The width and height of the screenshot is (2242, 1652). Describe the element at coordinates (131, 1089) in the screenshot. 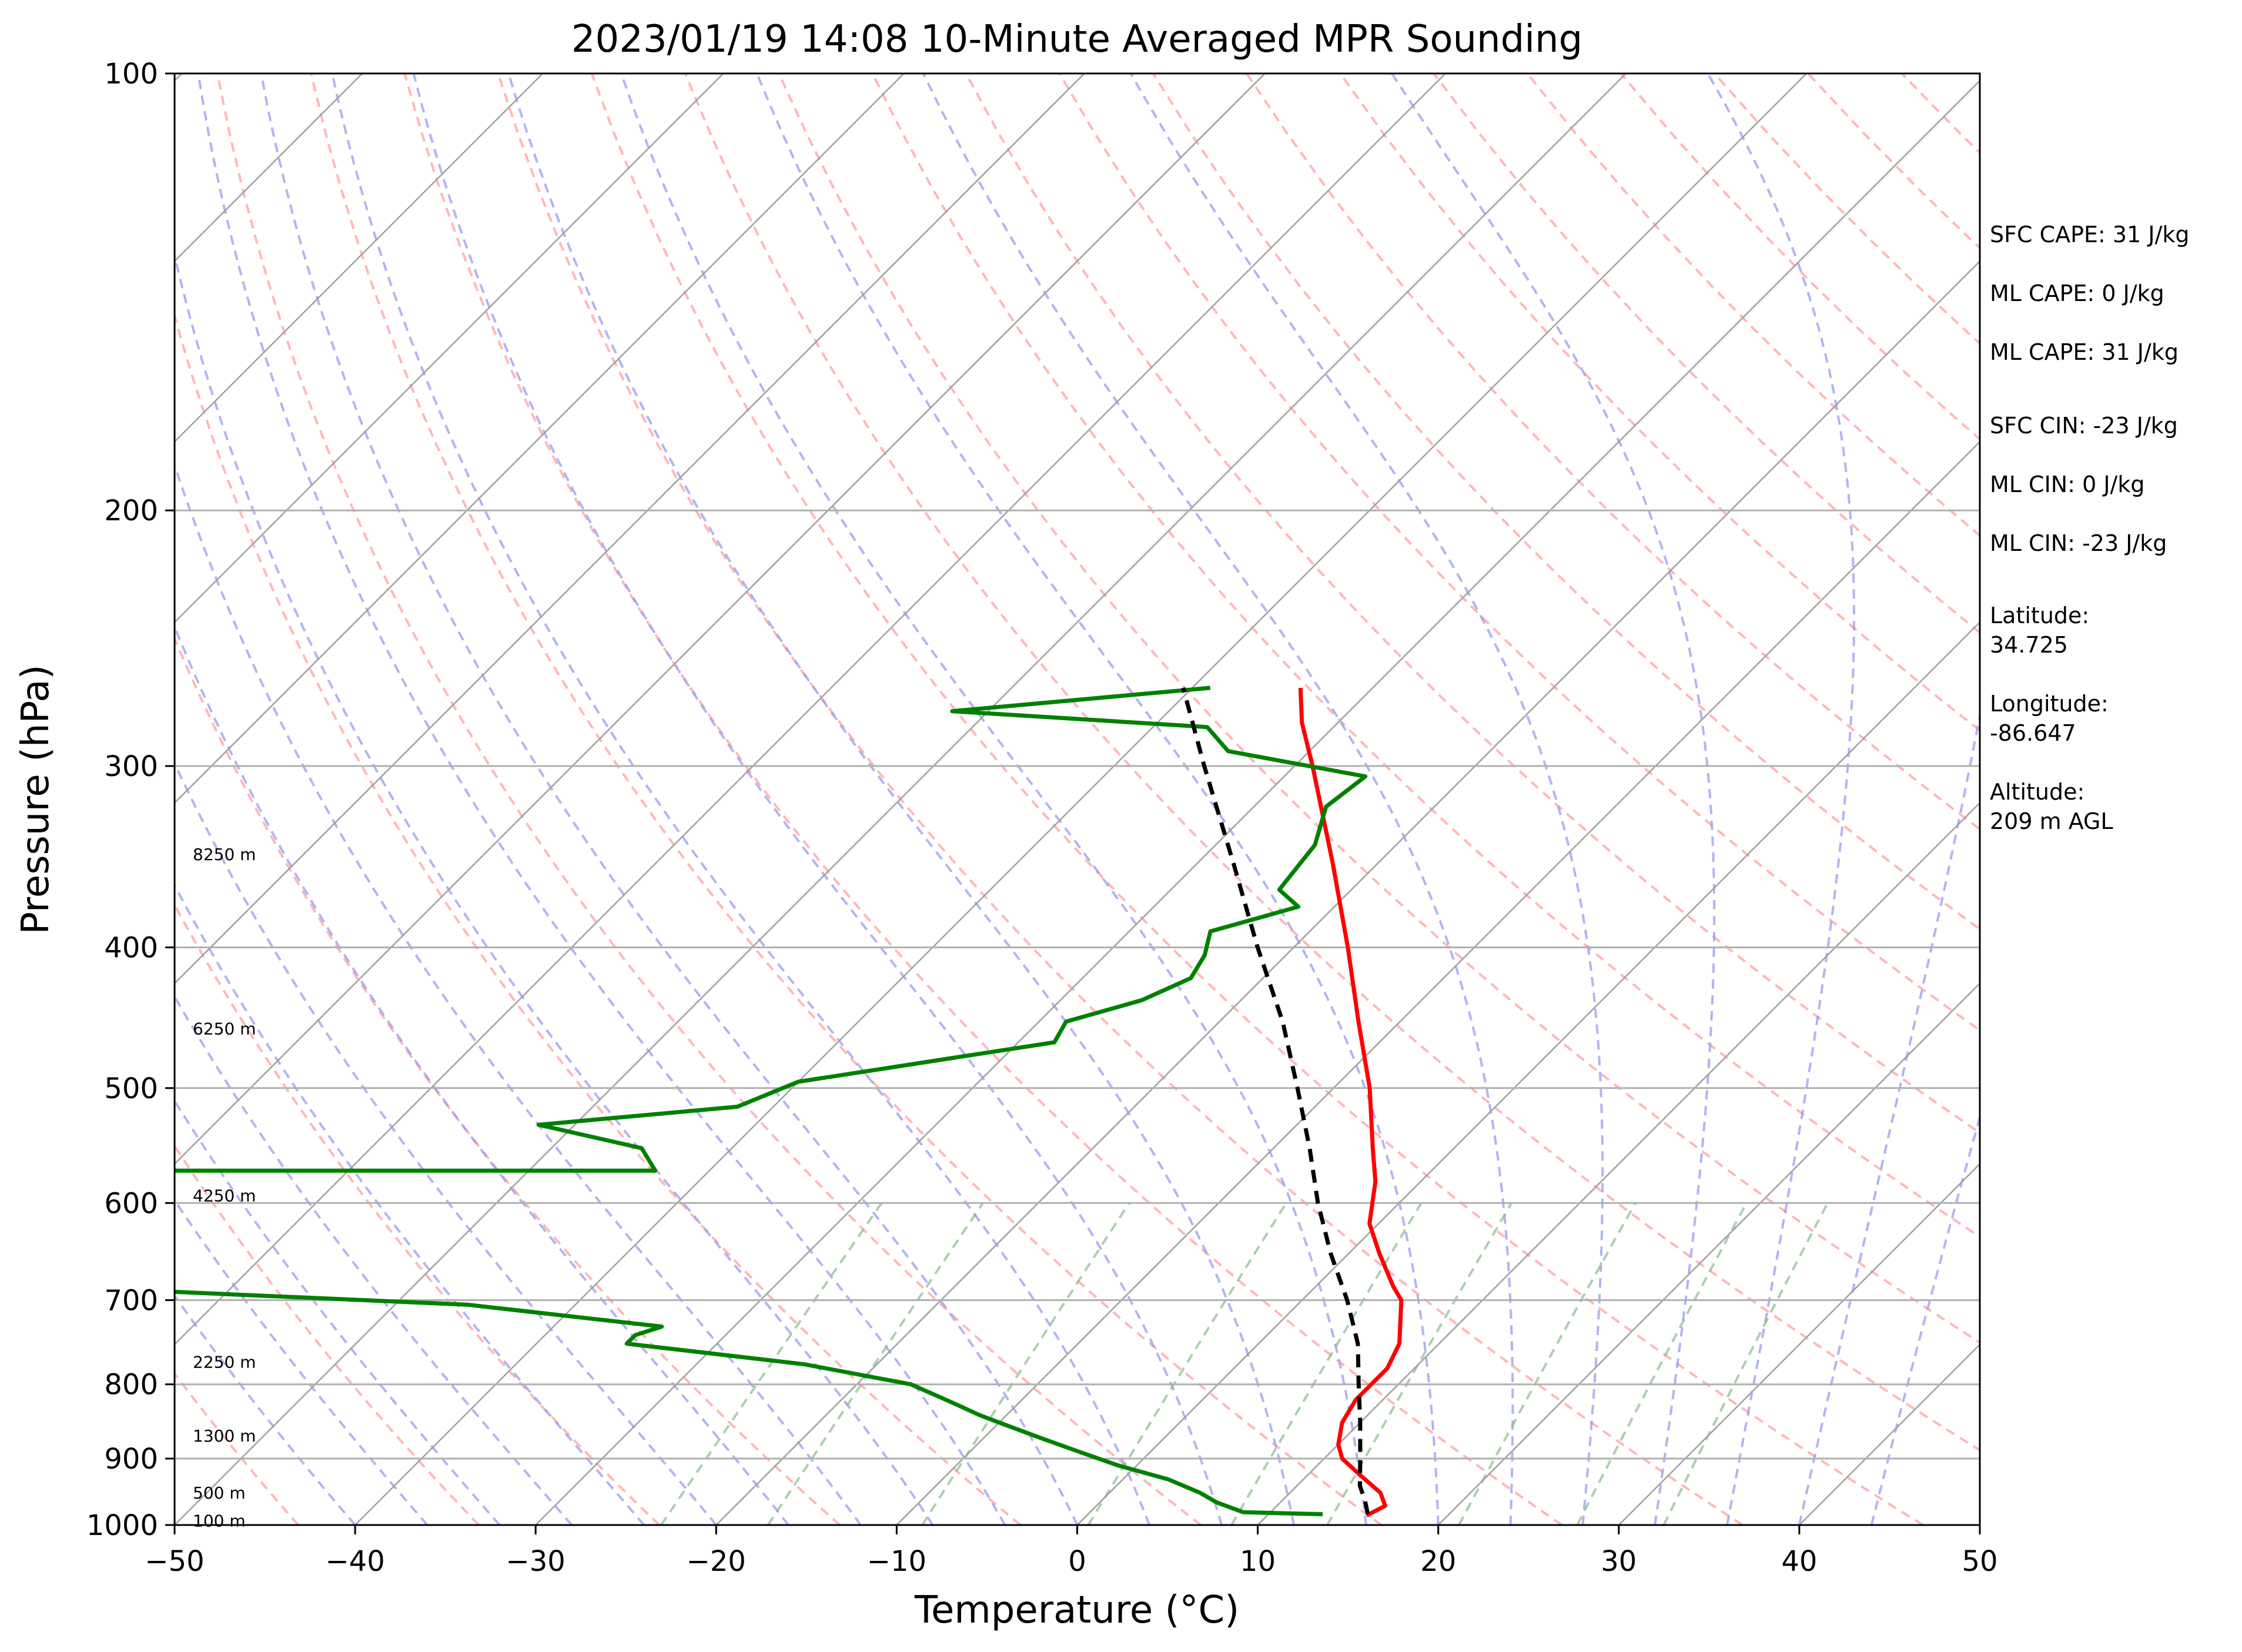

I see `y-tick-label: 500` at that location.